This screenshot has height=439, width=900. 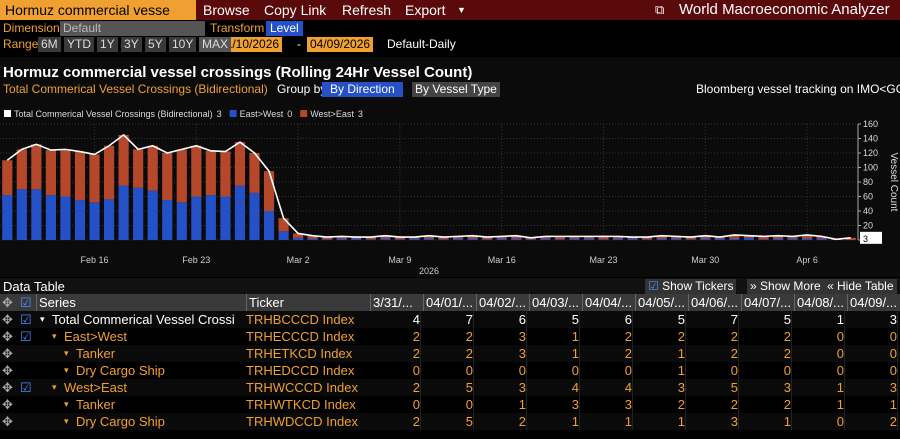 What do you see at coordinates (237, 28) in the screenshot?
I see `label: Transform` at bounding box center [237, 28].